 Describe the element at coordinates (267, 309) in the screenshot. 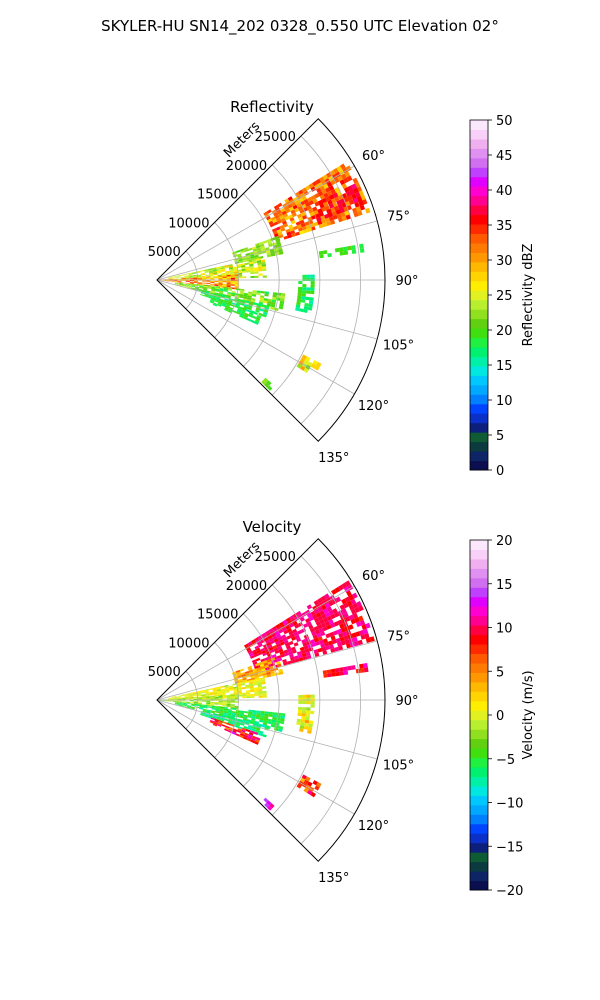

I see `angle-gridline` at that location.